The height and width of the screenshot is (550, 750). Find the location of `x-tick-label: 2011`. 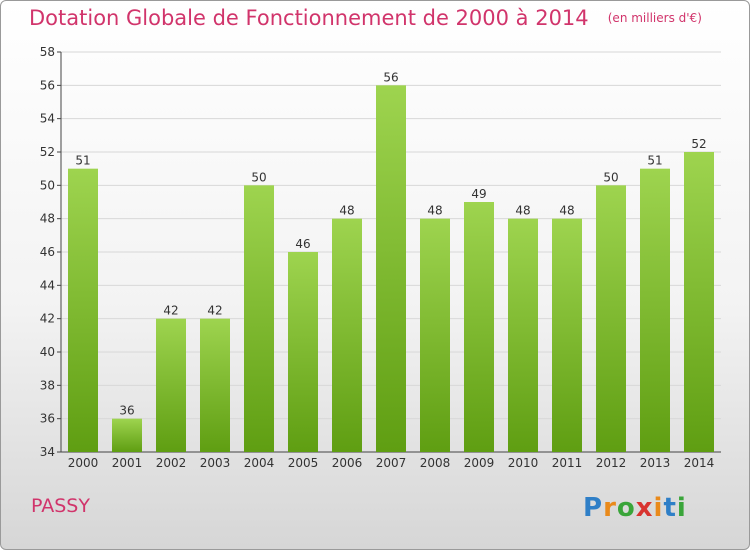

x-tick-label: 2011 is located at coordinates (567, 463).